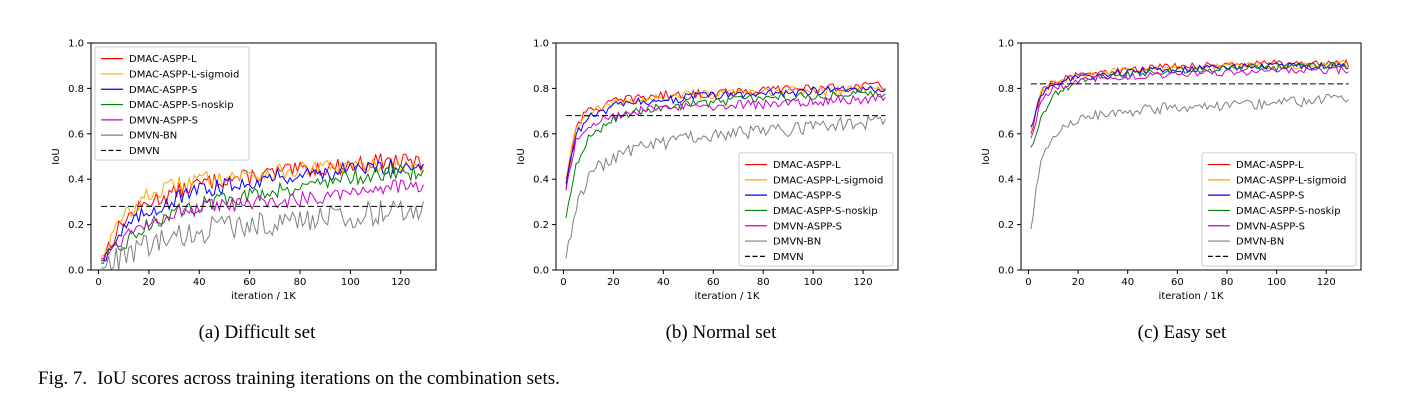 This screenshot has height=405, width=1416. I want to click on subcaption-normal: (b) Normal set, so click(722, 332).